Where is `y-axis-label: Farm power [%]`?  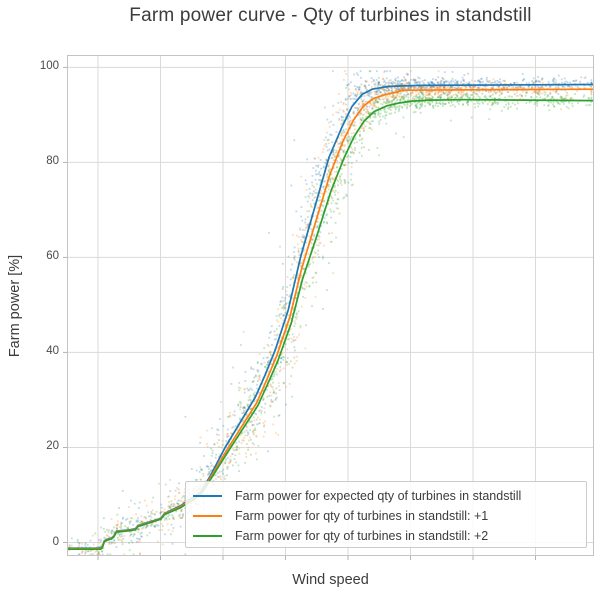
y-axis-label: Farm power [%] is located at coordinates (15, 305).